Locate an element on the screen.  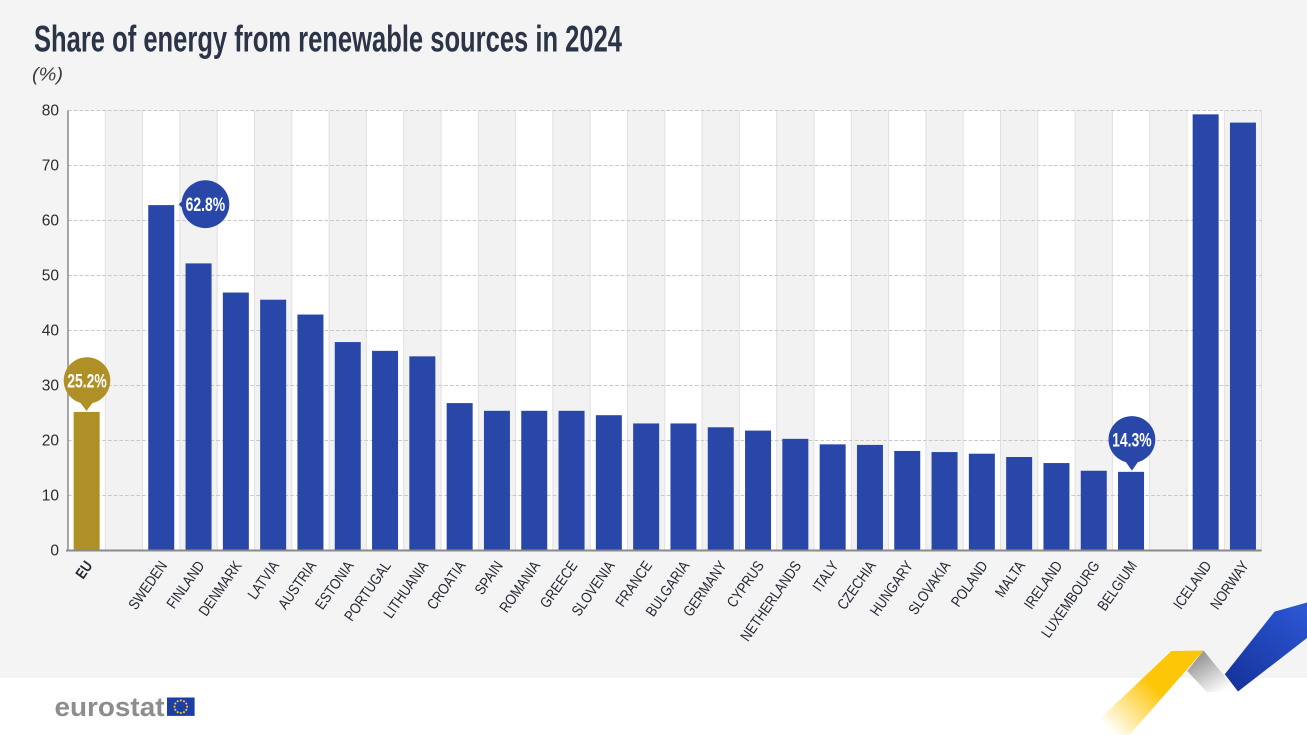
svg-text: eurostat is located at coordinates (110, 707).